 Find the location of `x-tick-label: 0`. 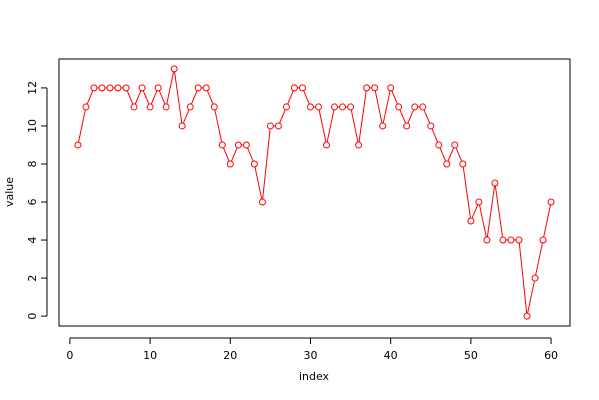

x-tick-label: 0 is located at coordinates (69, 355).